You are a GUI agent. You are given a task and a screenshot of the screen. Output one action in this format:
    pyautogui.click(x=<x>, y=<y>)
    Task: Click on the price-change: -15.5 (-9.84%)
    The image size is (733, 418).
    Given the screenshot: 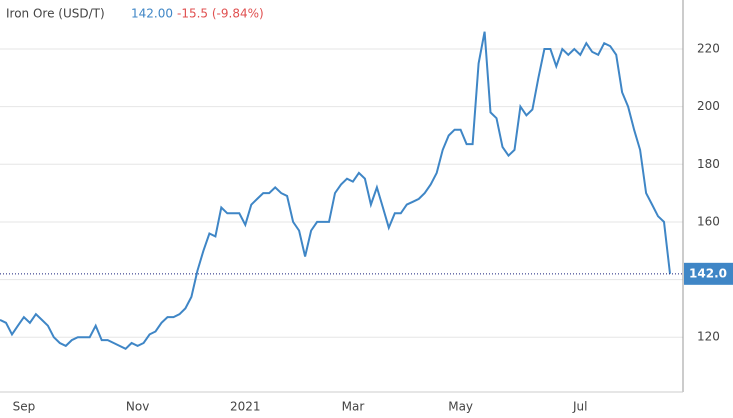 What is the action you would take?
    pyautogui.click(x=220, y=14)
    